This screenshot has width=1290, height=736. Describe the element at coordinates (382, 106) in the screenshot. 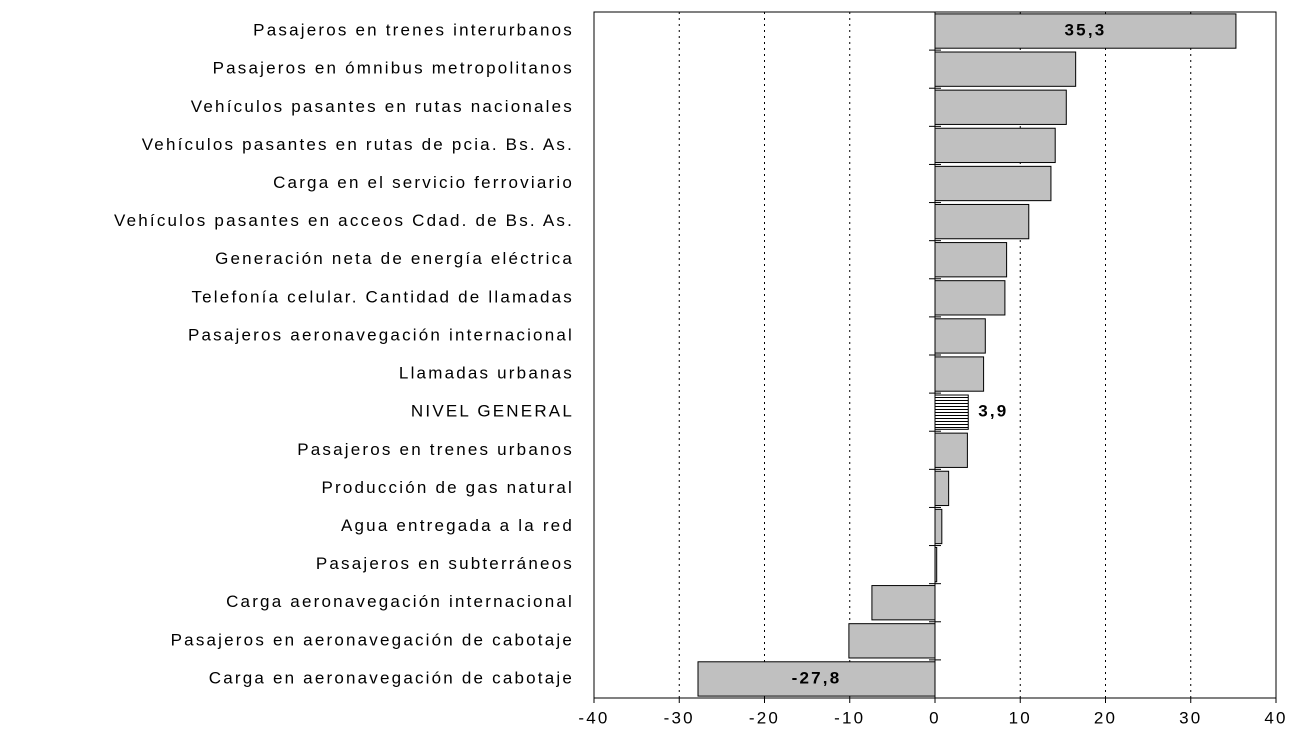

I see `category-label: Vehículos pasantes en rutas nacionales` at that location.